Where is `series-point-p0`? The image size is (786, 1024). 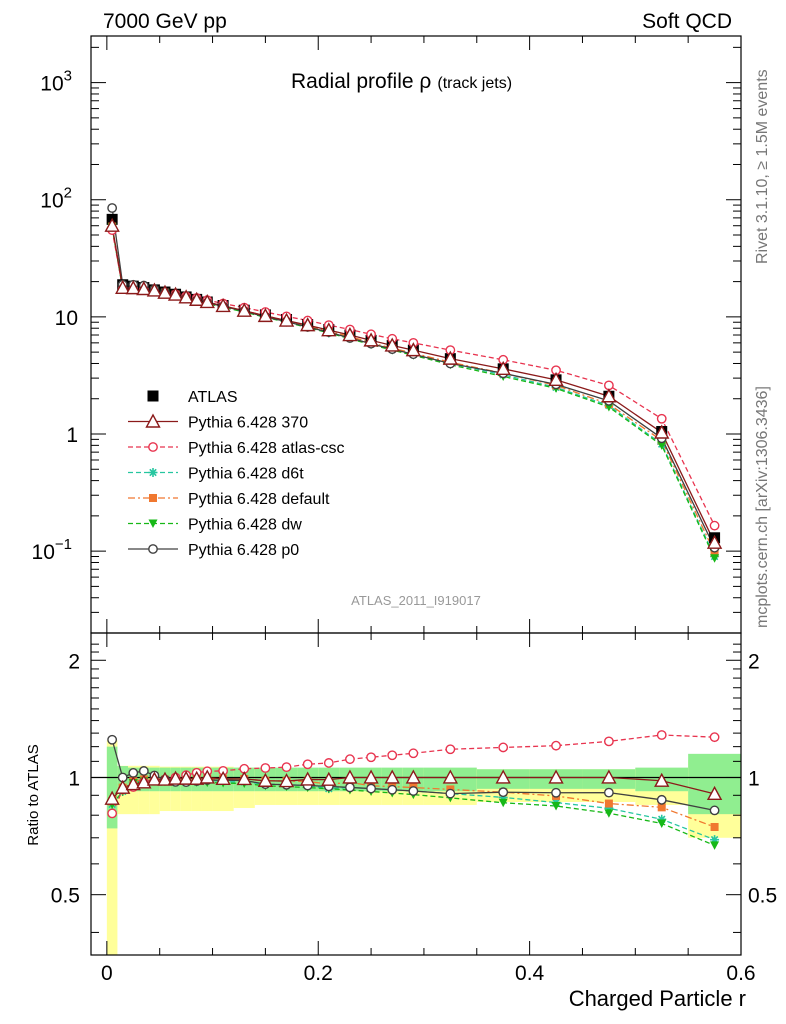
series-point-p0 is located at coordinates (112, 208).